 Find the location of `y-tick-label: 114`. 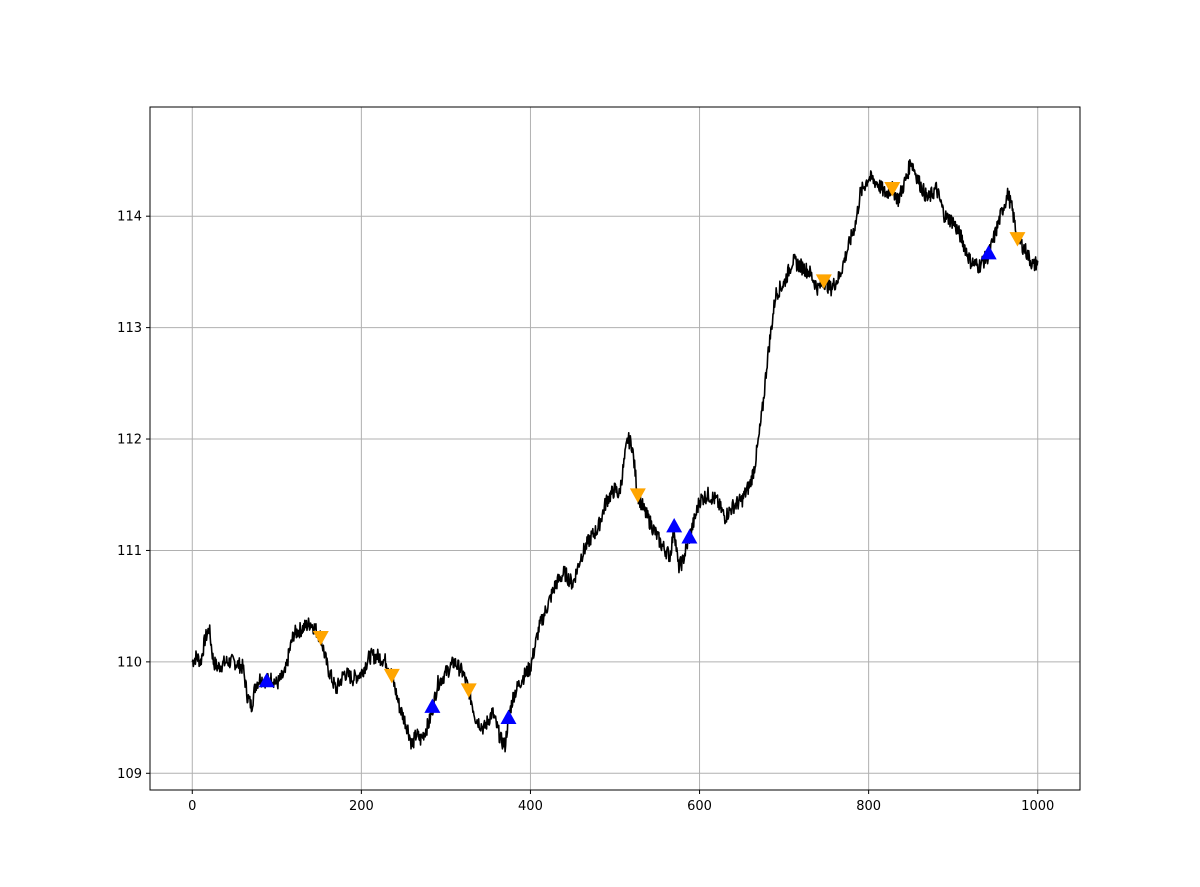

y-tick-label: 114 is located at coordinates (129, 217).